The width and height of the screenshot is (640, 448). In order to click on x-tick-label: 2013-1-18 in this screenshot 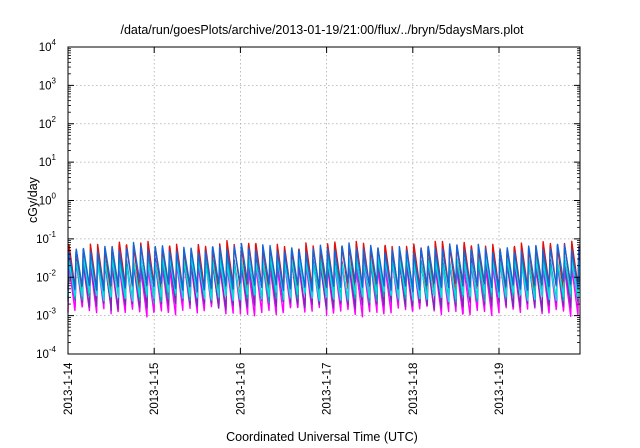, I will do `click(414, 389)`.